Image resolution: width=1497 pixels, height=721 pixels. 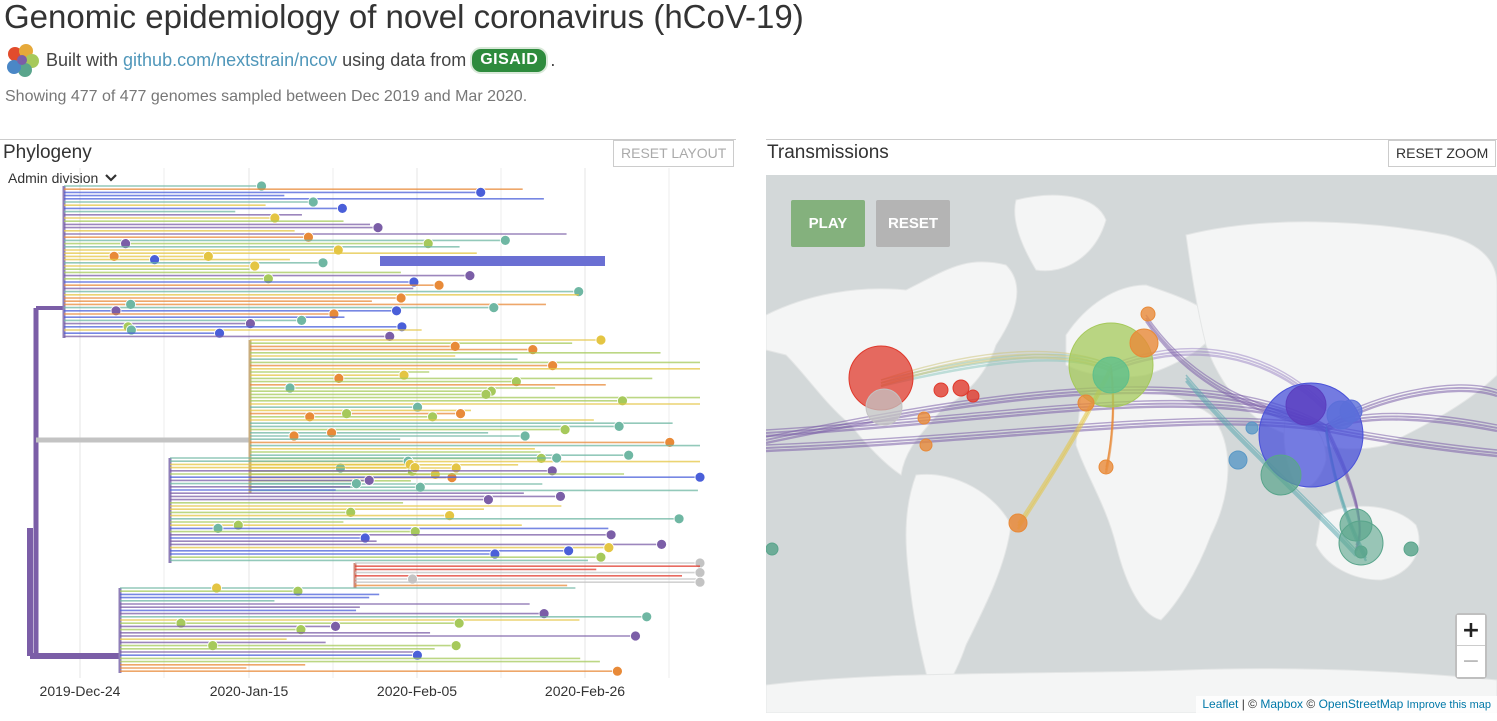 What do you see at coordinates (249, 691) in the screenshot?
I see `x-axis-tick-label: 2020-Jan-15` at bounding box center [249, 691].